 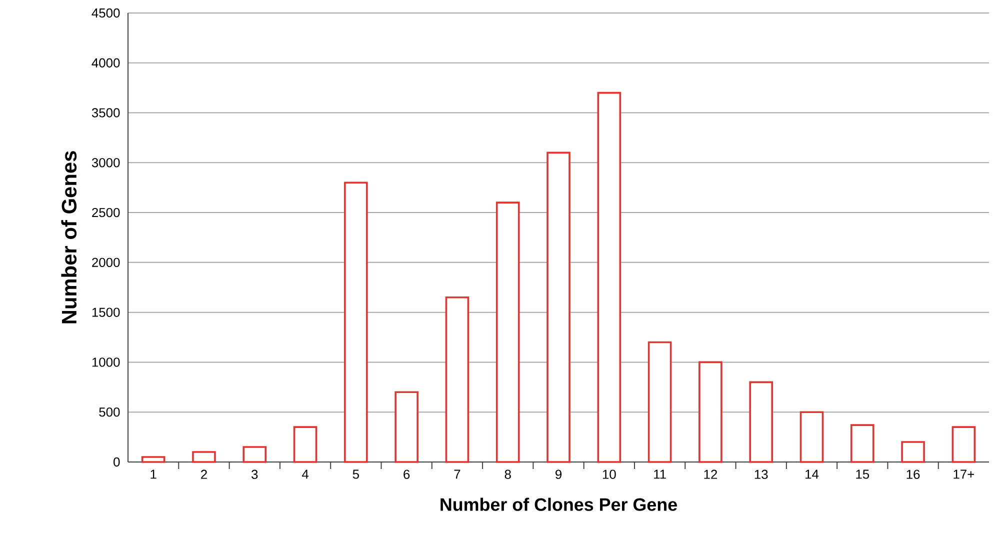 I want to click on y-tick-label: 3000, so click(x=106, y=163).